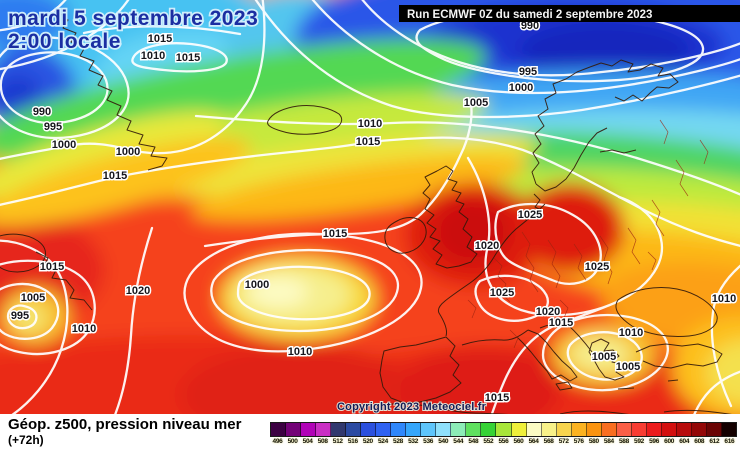 The height and width of the screenshot is (450, 740). I want to click on scale-cells, so click(503, 429).